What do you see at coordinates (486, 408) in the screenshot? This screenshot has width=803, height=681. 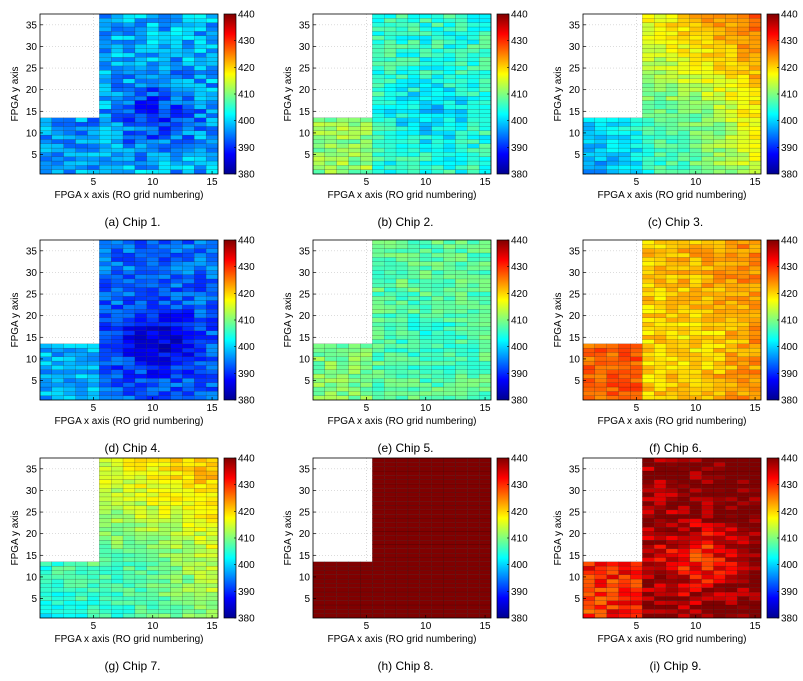 I see `x-tick-label: 15` at bounding box center [486, 408].